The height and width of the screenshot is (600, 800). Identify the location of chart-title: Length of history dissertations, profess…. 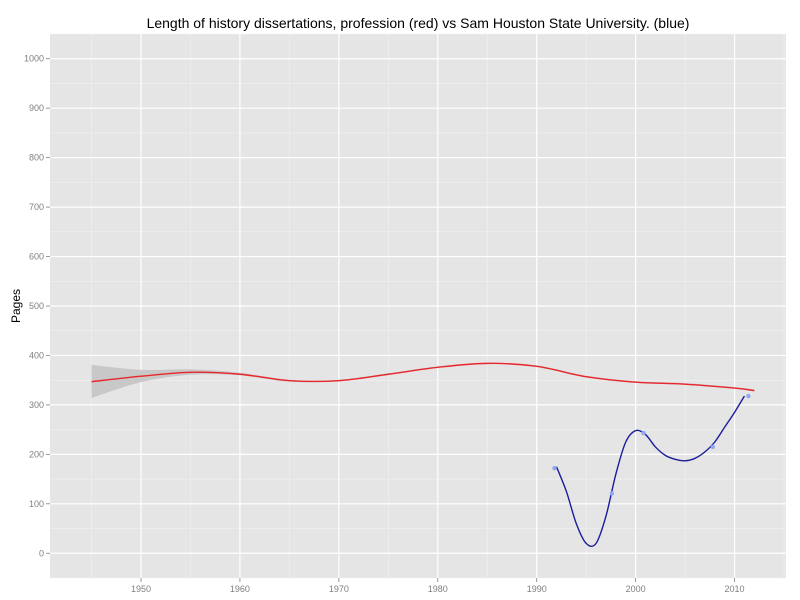
(418, 23).